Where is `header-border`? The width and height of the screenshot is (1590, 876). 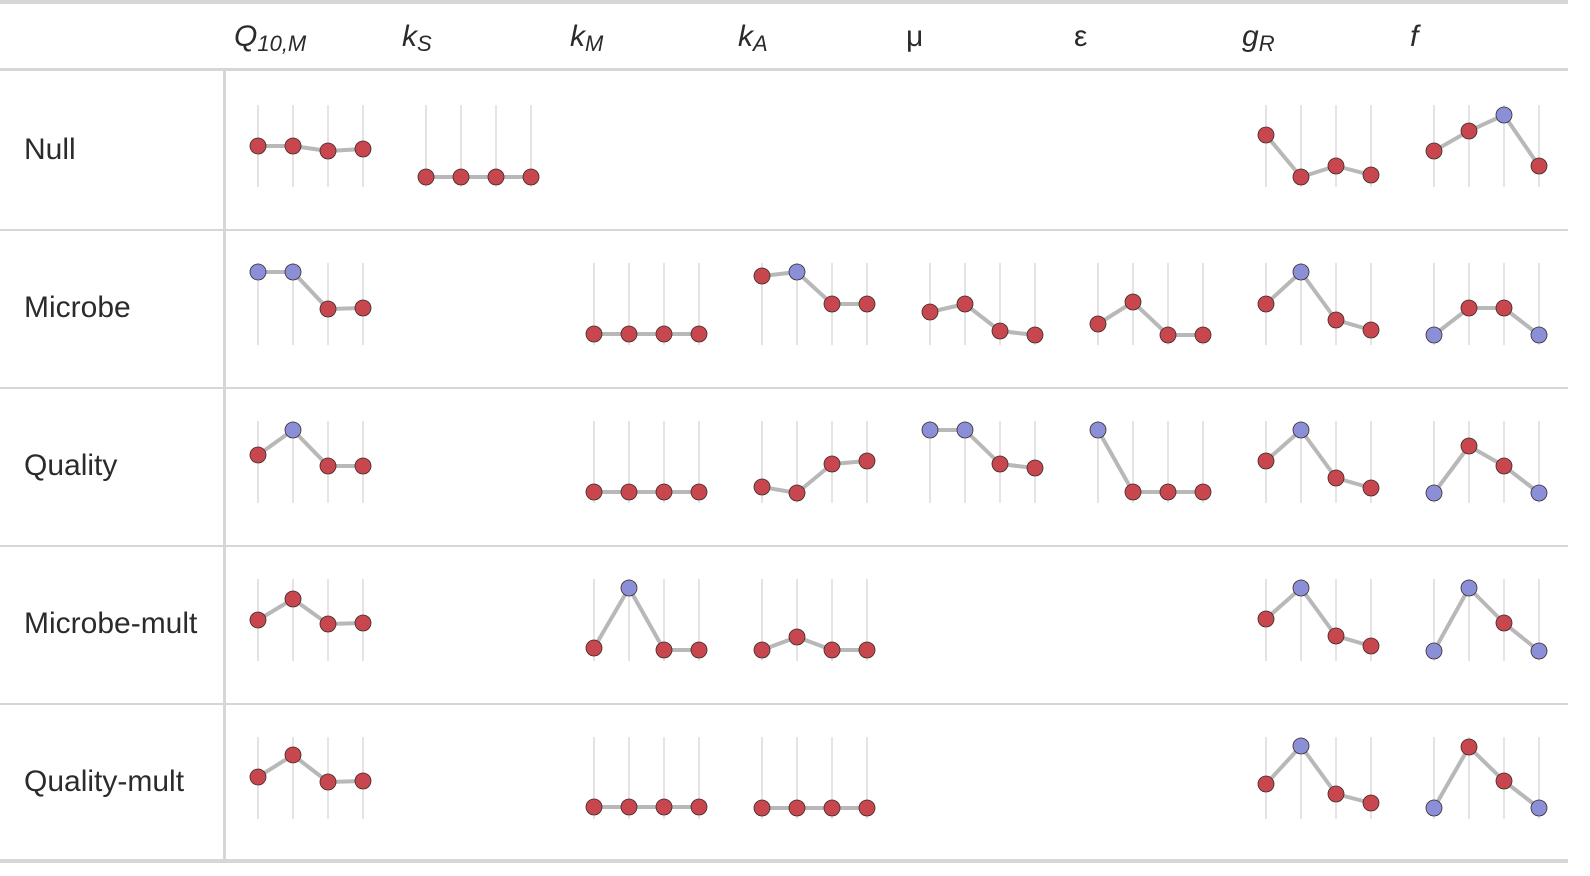 header-border is located at coordinates (784, 69).